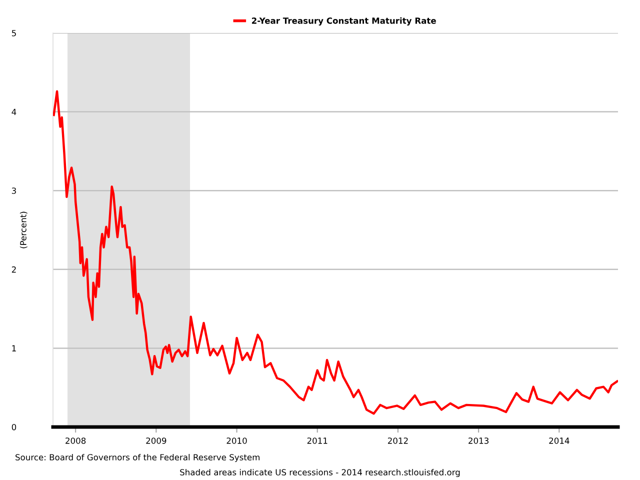  What do you see at coordinates (14, 269) in the screenshot?
I see `y-tick-label: 2` at bounding box center [14, 269].